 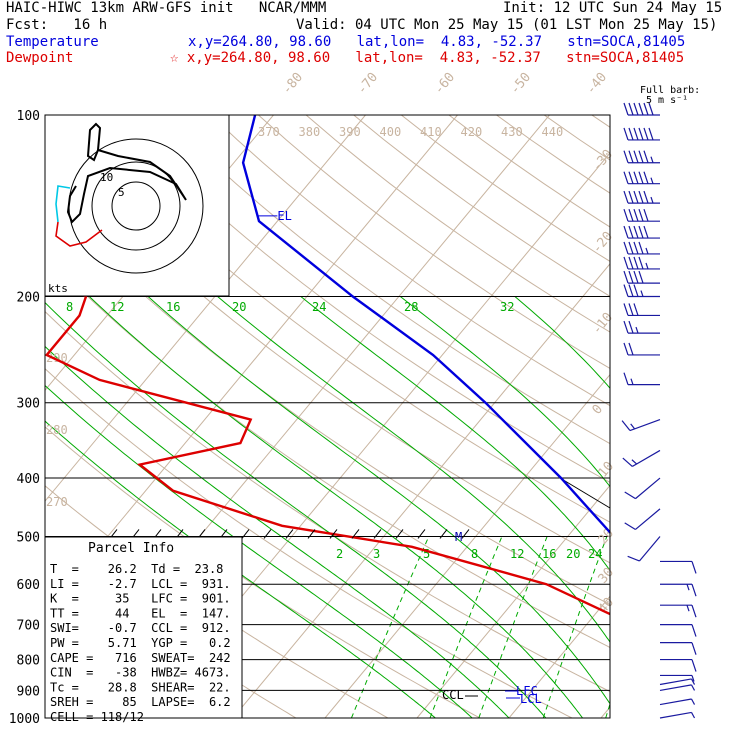 What do you see at coordinates (140, 584) in the screenshot?
I see `parcel-info-row: LI = -2.7 LCL = 931.` at bounding box center [140, 584].